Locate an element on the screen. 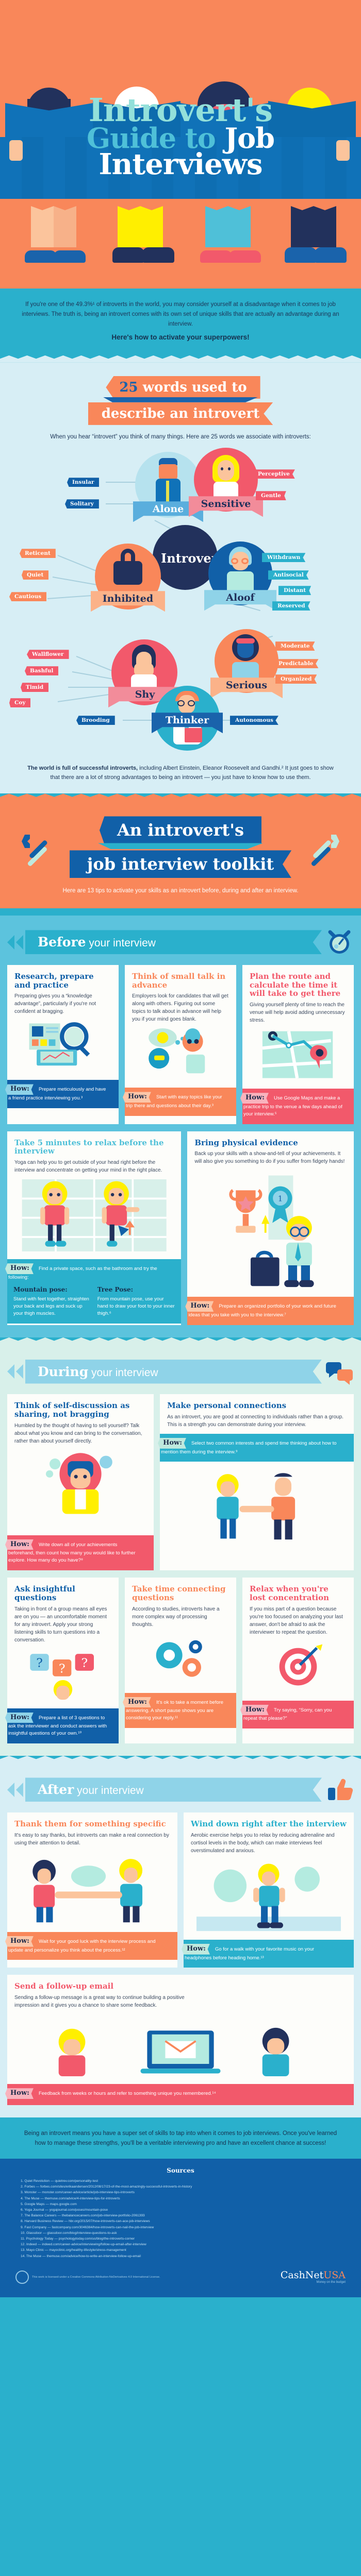  target-icon is located at coordinates (298, 1669).